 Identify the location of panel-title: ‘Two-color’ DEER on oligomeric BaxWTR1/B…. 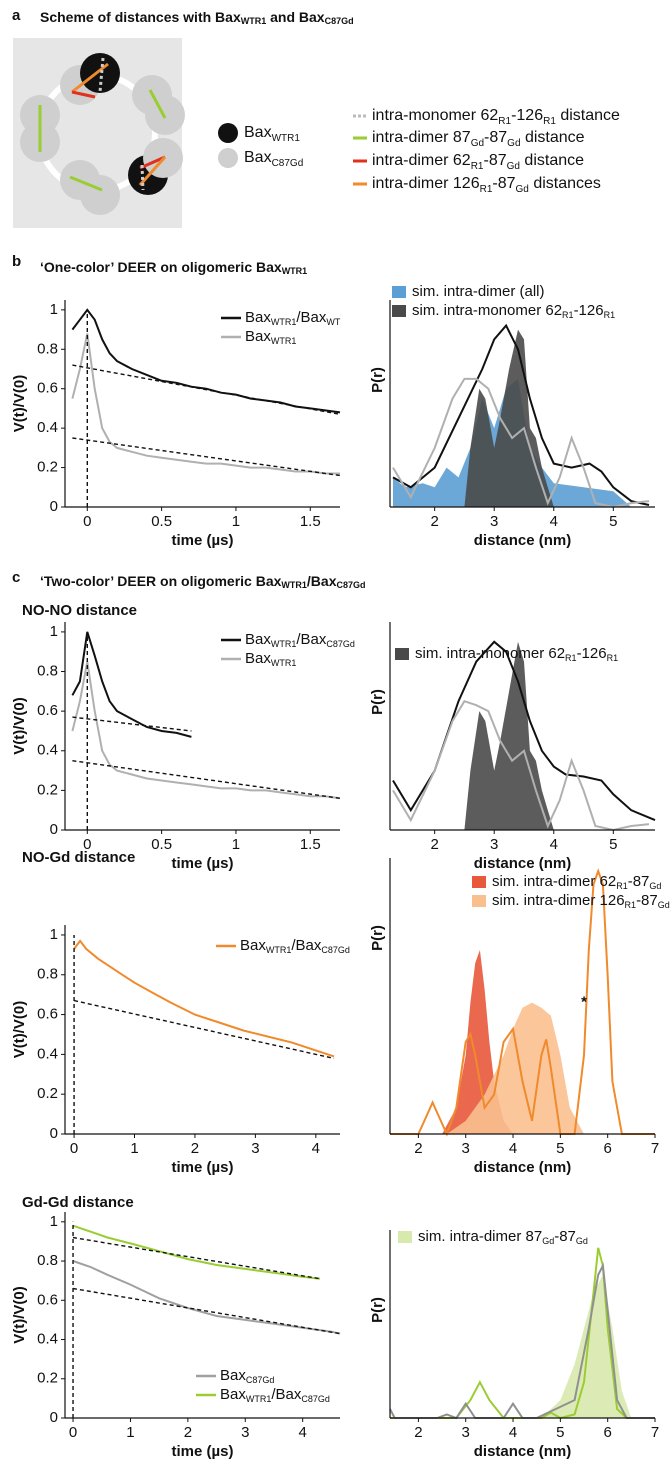
(203, 582).